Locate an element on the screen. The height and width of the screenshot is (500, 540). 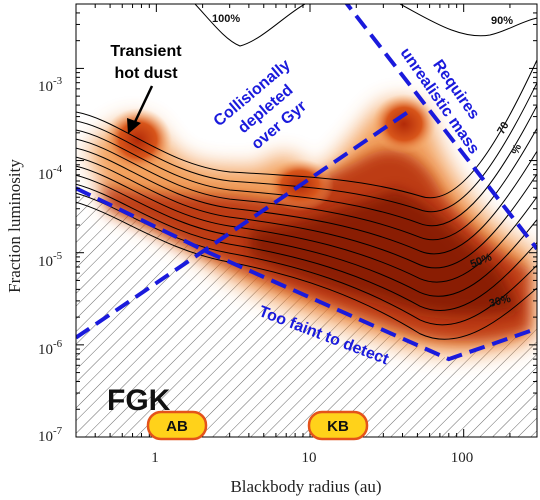
contour-line is located at coordinates (468, 20).